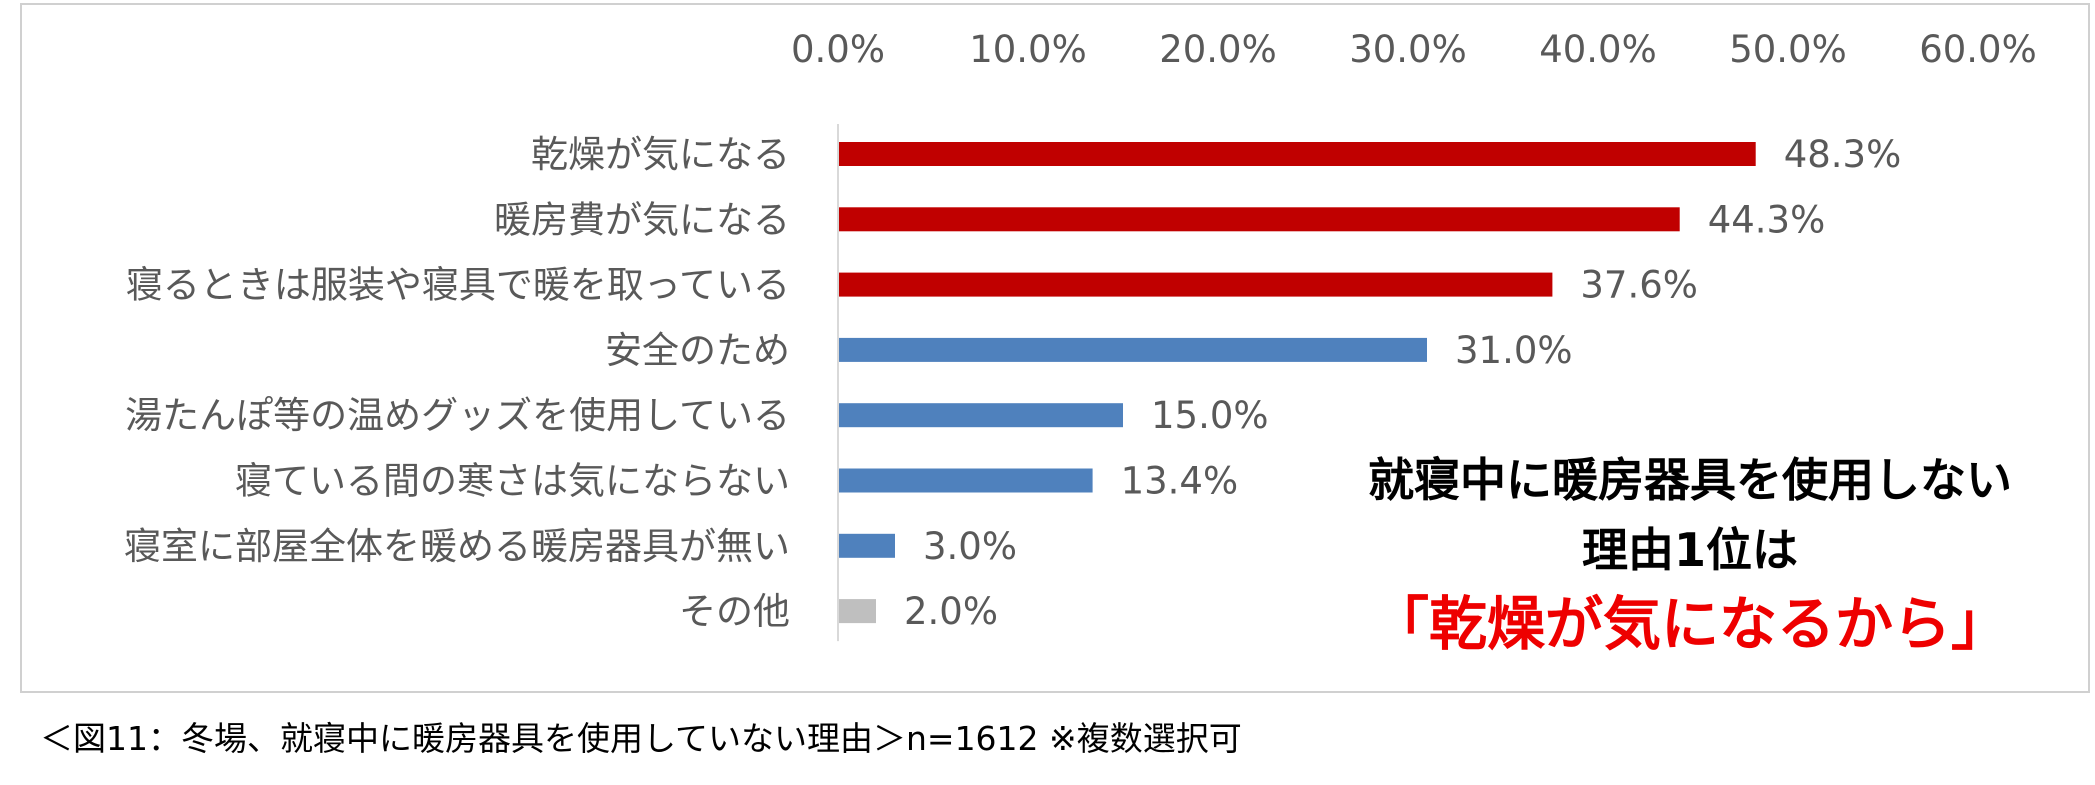 The image size is (2095, 785). Describe the element at coordinates (641, 738) in the screenshot. I see `figure-caption: ＜図11：冬場、就寝中に暖房器具を使用していない理由＞n=1612 ※複数選択可` at that location.